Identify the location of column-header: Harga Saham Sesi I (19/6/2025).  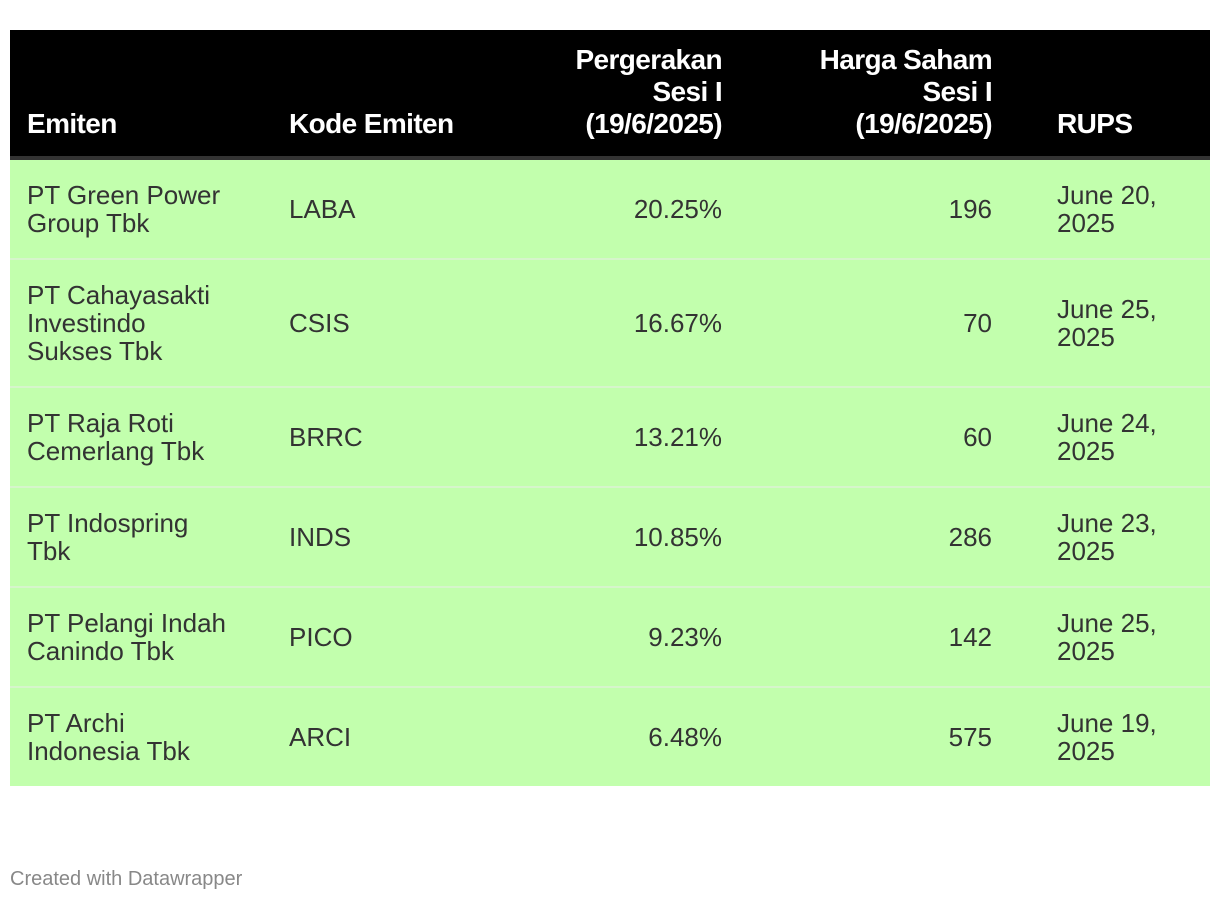
(875, 95).